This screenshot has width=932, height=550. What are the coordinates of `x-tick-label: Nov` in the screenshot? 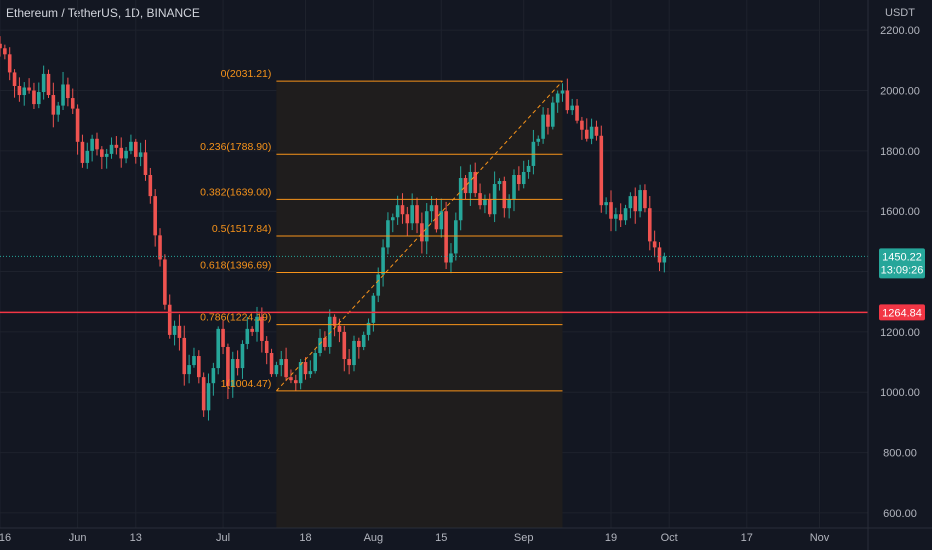 It's located at (820, 538).